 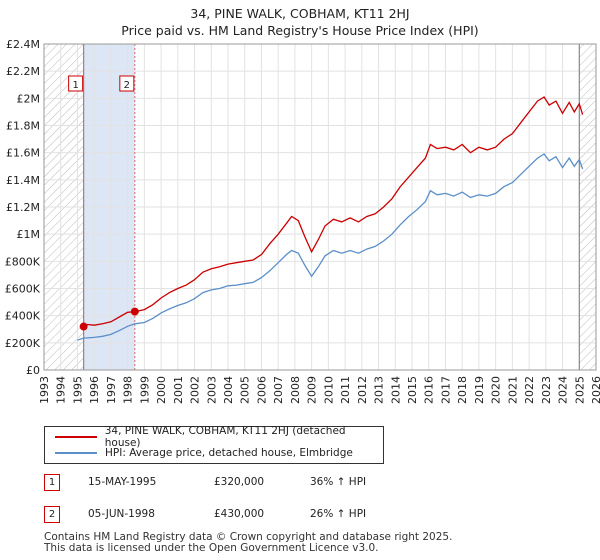 I want to click on x-tick-label: 2006, so click(x=261, y=390).